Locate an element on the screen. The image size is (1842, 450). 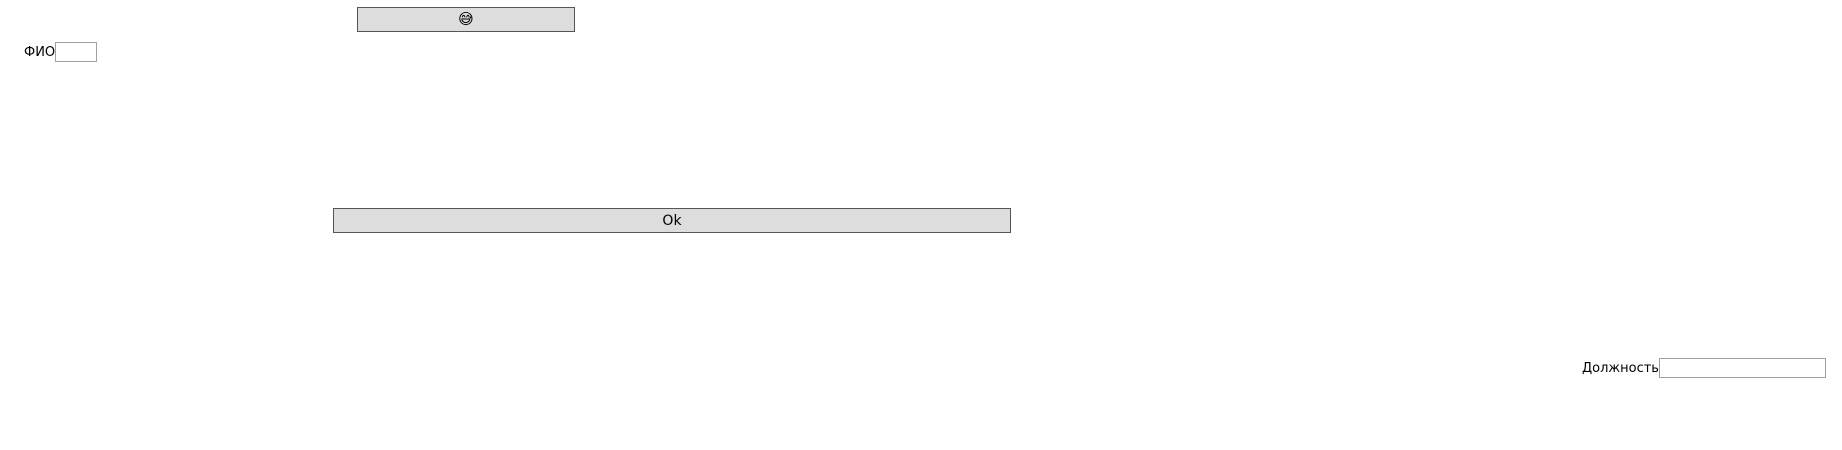
grinning-sweat-face-icon: 😅 is located at coordinates (466, 19).